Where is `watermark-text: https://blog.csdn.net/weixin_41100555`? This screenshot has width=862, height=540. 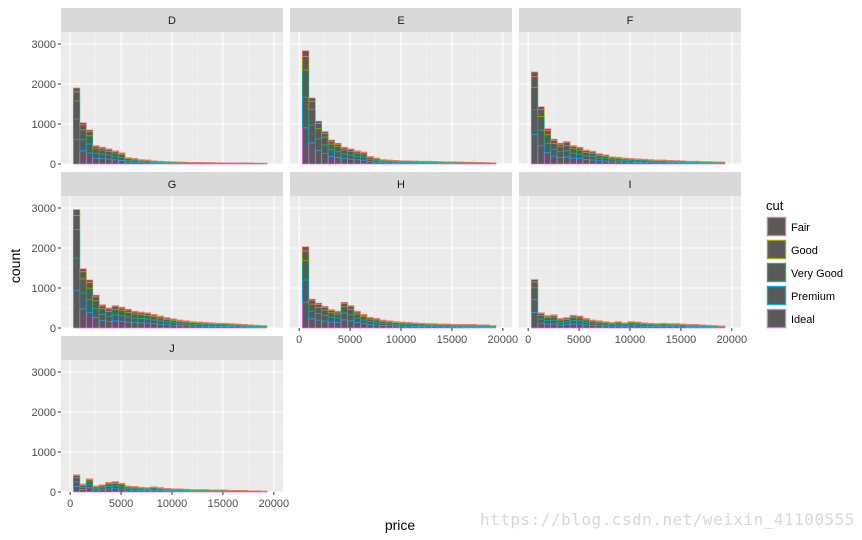 watermark-text: https://blog.csdn.net/weixin_41100555 is located at coordinates (667, 519).